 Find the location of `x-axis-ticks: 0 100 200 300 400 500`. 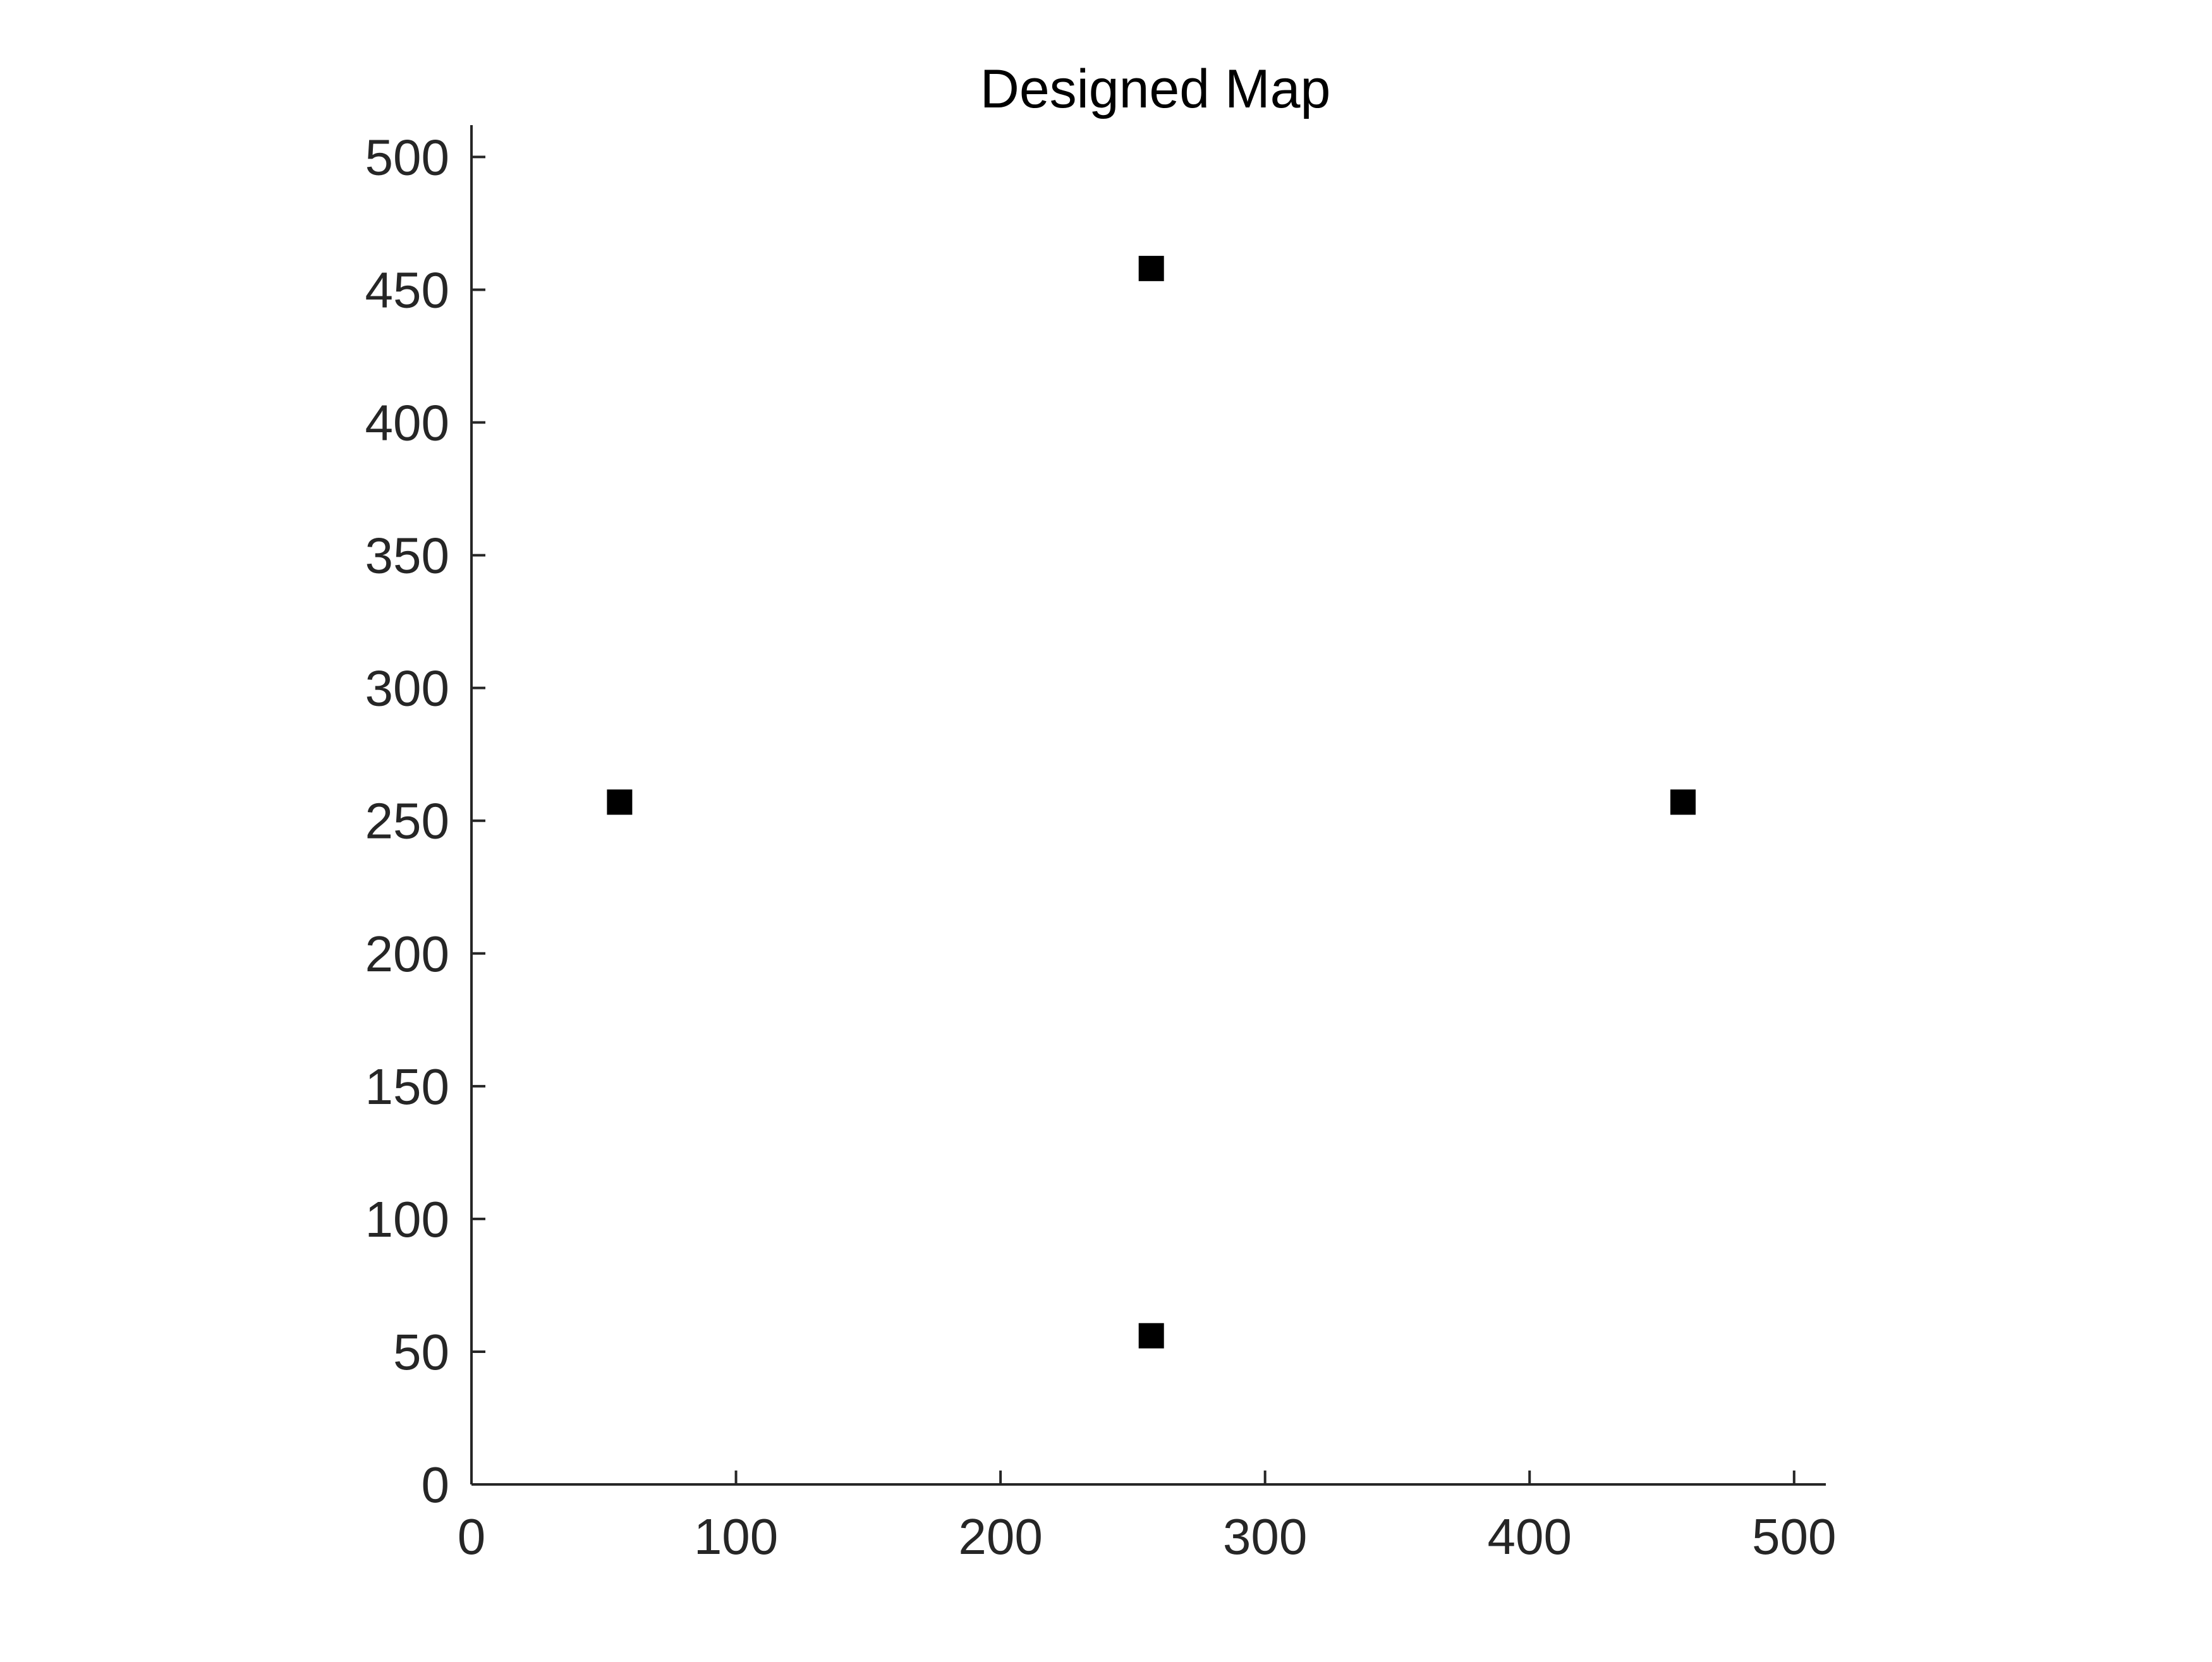

x-axis-ticks: 0 100 200 300 400 500 is located at coordinates (1147, 1518).